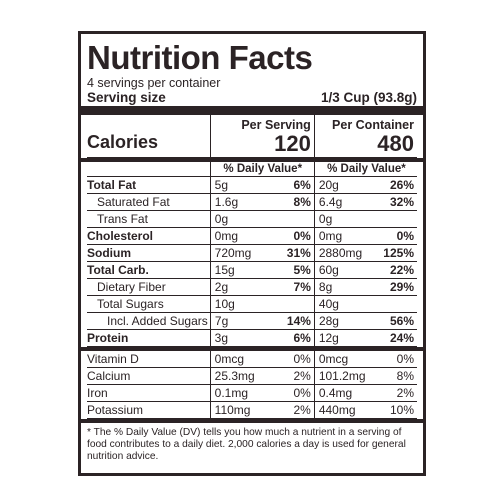 The image size is (500, 500). Describe the element at coordinates (402, 287) in the screenshot. I see `container-dv: 29%` at that location.